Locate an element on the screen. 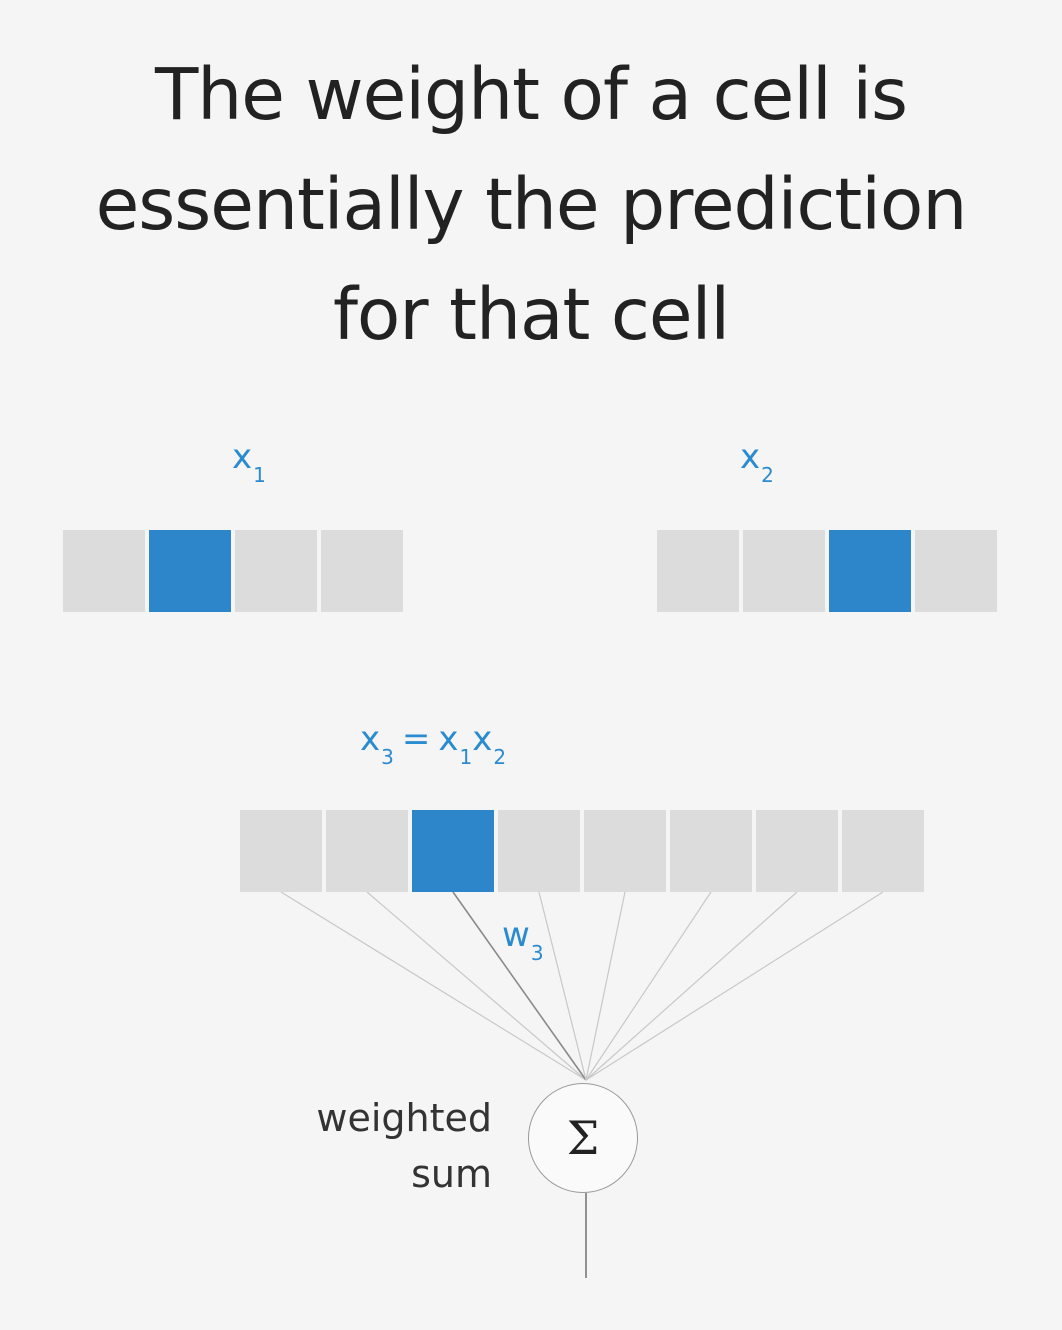 Image resolution: width=1062 pixels, height=1330 pixels. x3-rhs-b-sub: 2 is located at coordinates (500, 757).